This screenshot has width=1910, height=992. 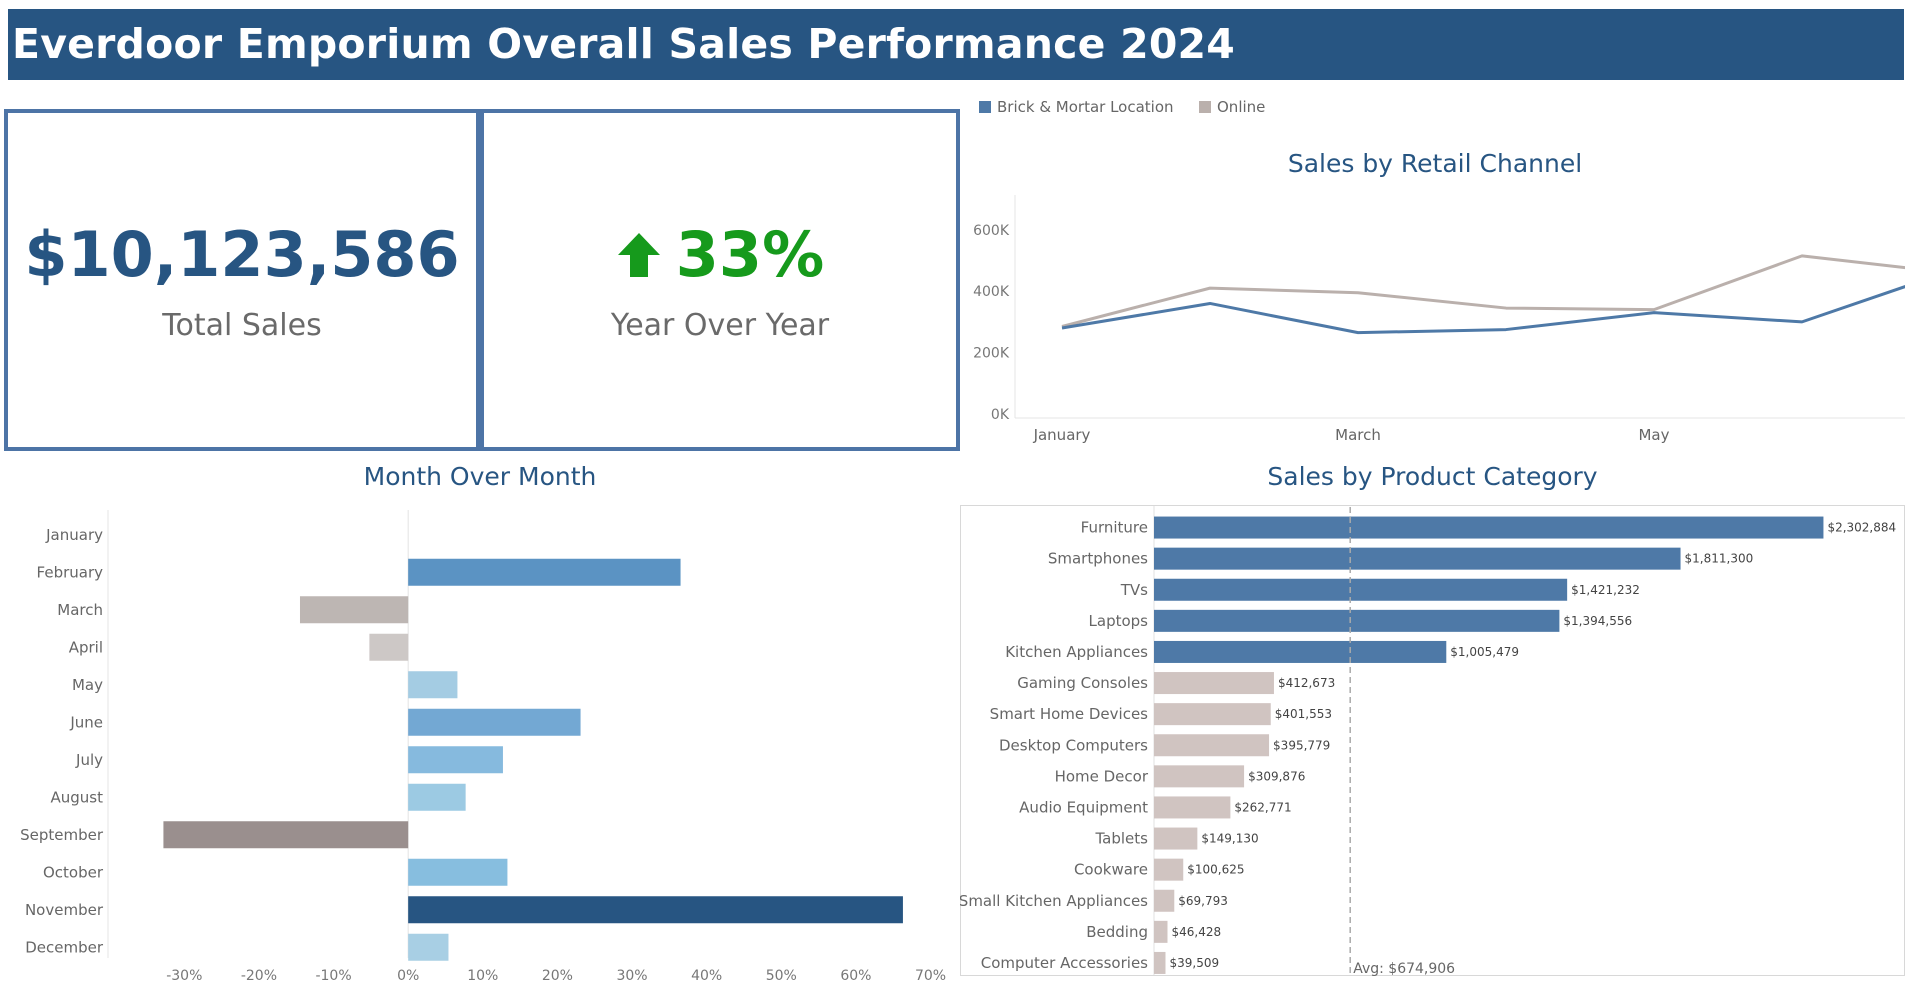 I want to click on total-sales-label: Total Sales, so click(x=242, y=325).